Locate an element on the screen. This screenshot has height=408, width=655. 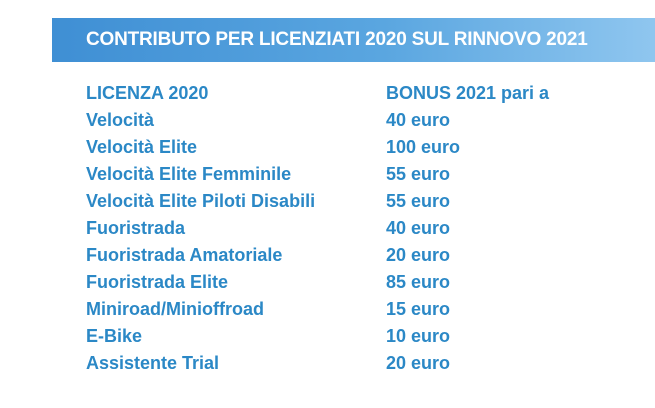
header-band is located at coordinates (353, 40).